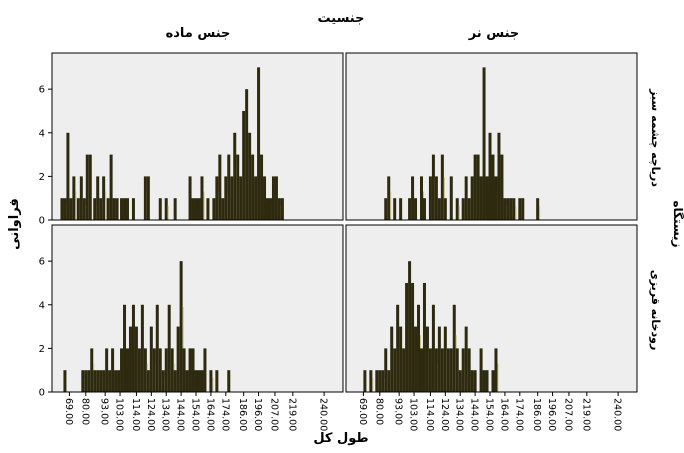  Describe the element at coordinates (341, 18) in the screenshot. I see `chart-title: جنسیت` at that location.